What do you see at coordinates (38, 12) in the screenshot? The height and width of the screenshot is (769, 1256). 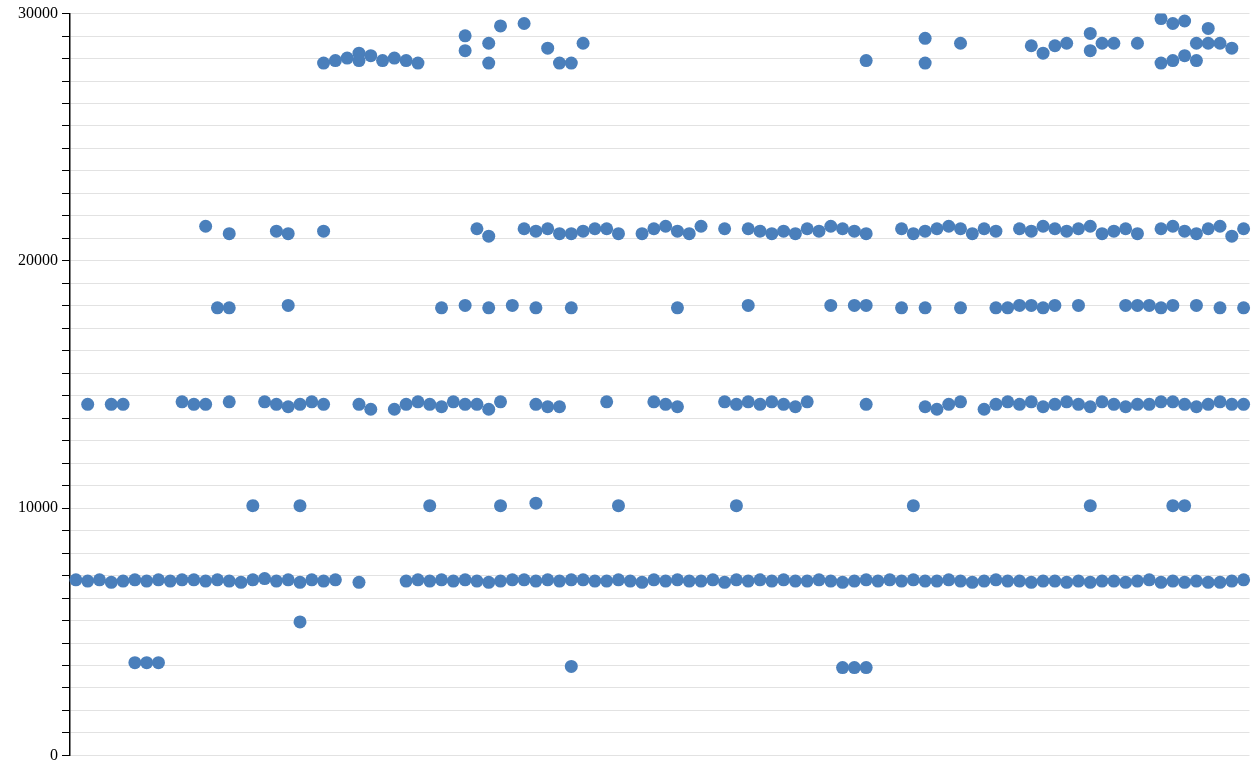 I see `y-tick-label: 30000` at bounding box center [38, 12].